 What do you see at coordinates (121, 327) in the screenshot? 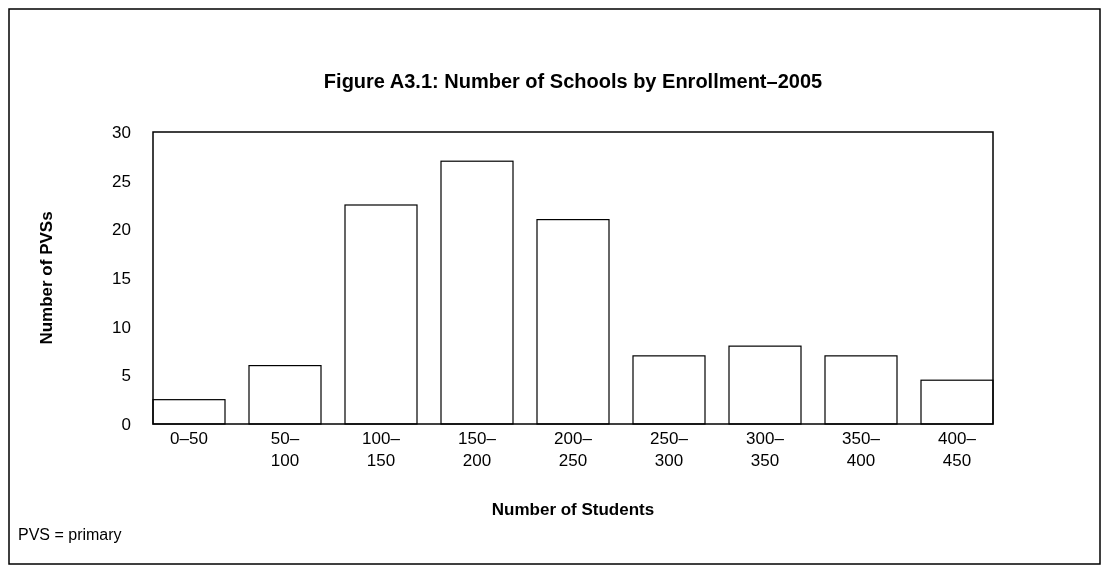
I see `y-tick-label: 10` at bounding box center [121, 327].